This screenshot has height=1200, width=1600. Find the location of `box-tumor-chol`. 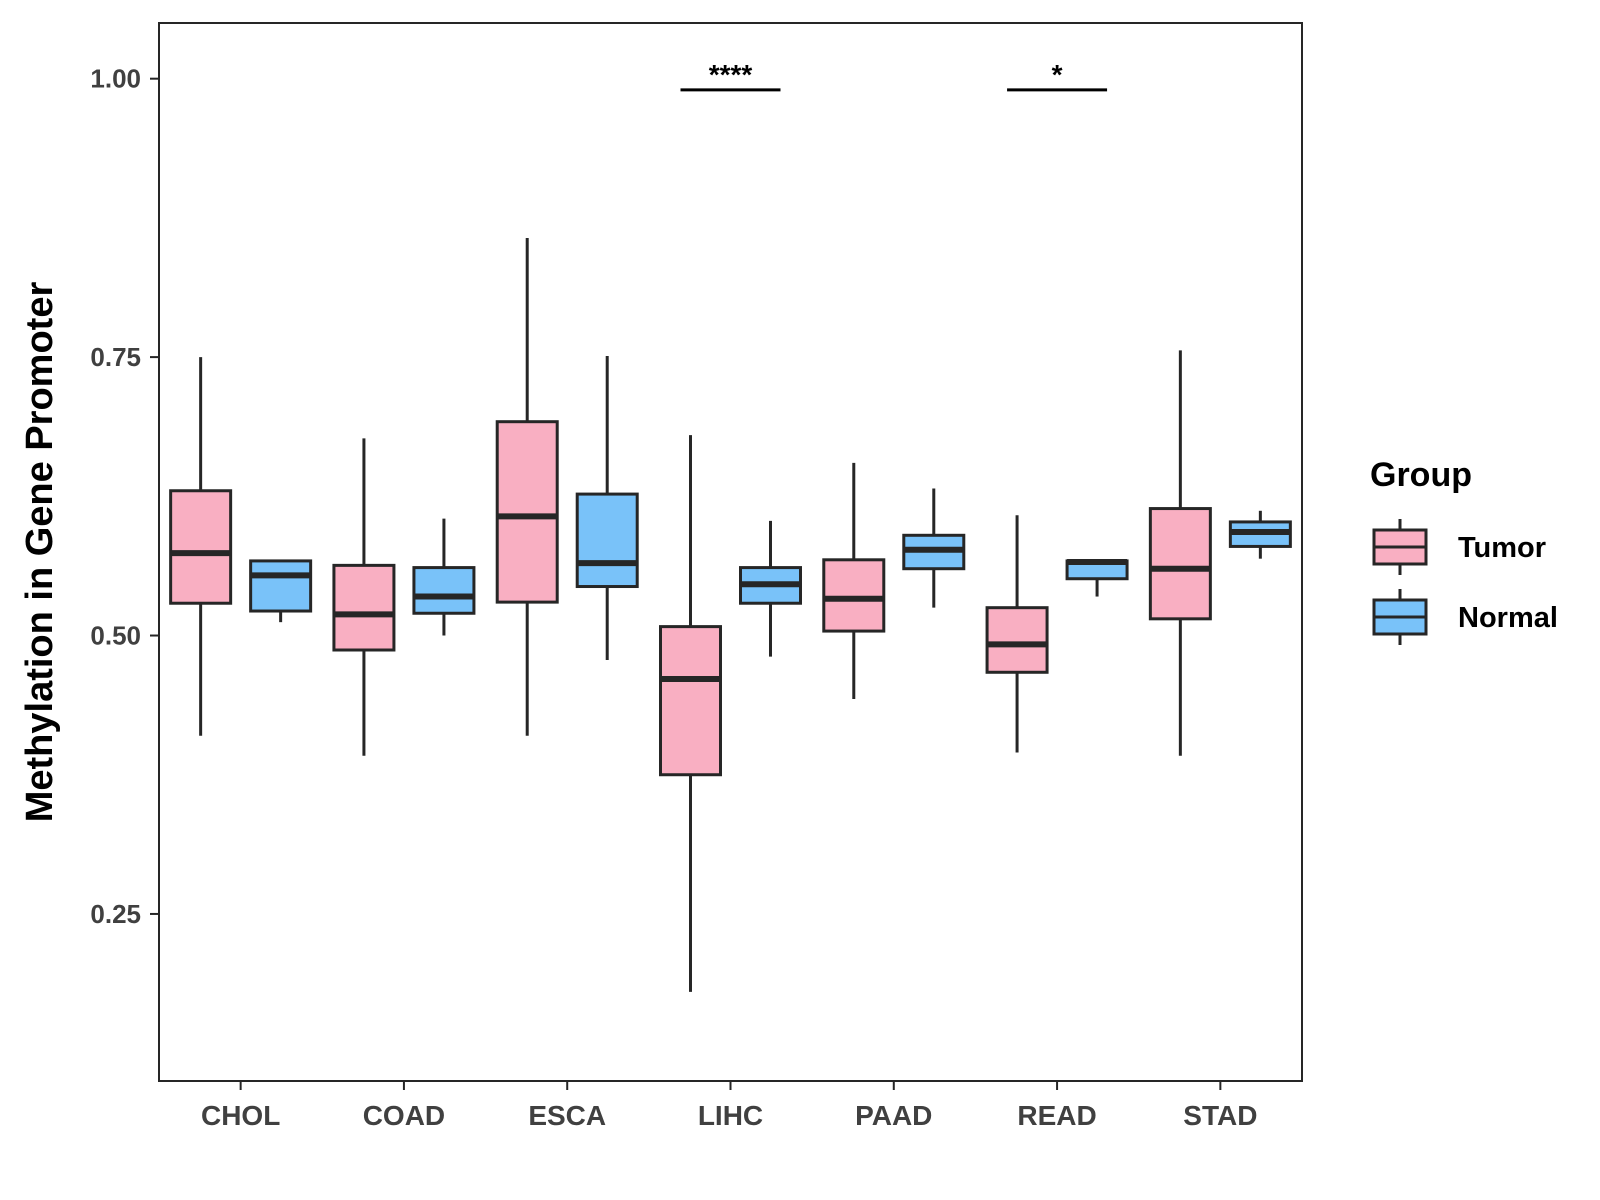

box-tumor-chol is located at coordinates (201, 546).